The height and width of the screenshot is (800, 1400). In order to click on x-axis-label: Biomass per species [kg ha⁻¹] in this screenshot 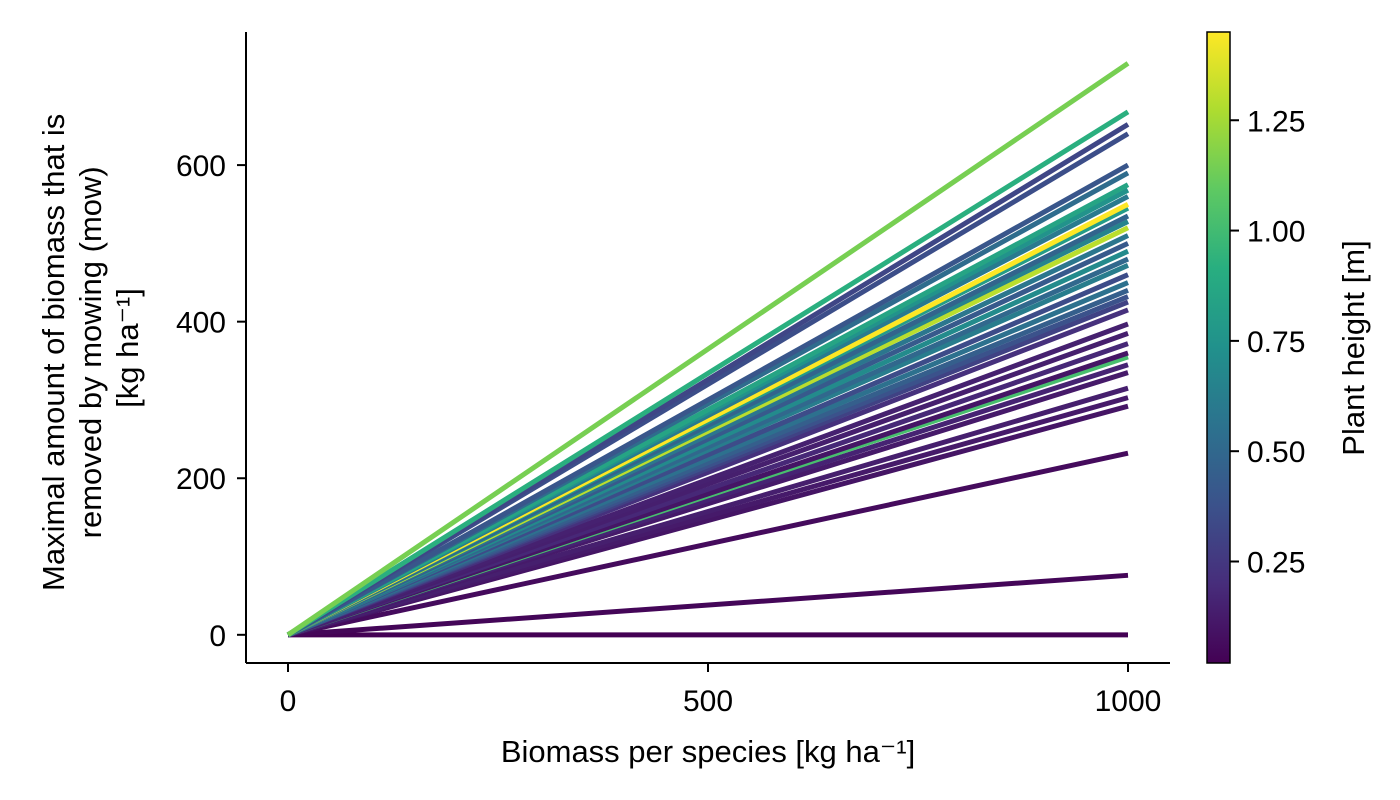, I will do `click(708, 751)`.